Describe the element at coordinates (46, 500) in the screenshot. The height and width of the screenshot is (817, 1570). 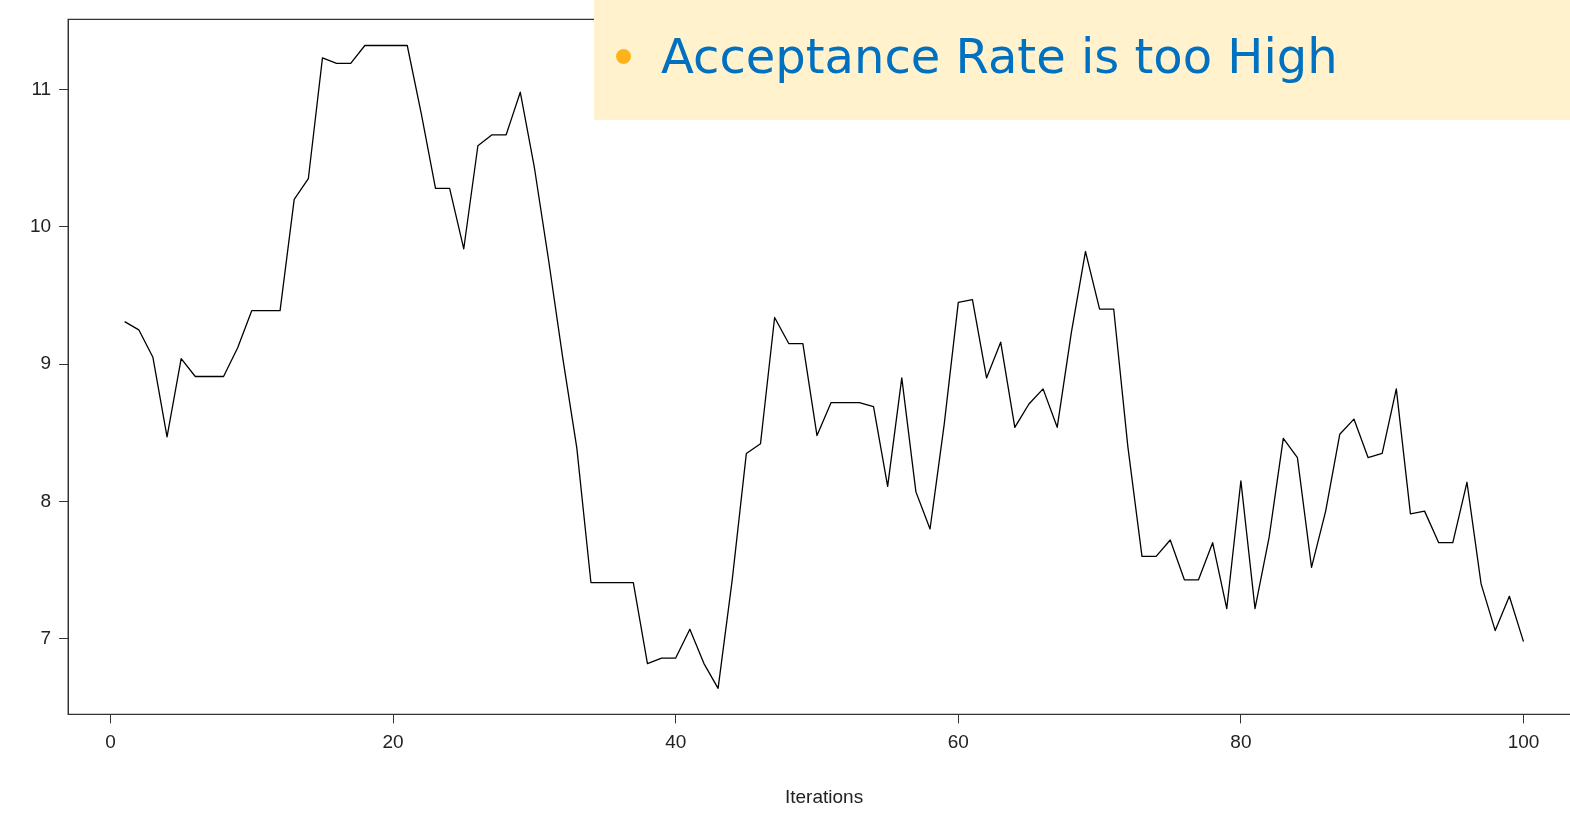
I see `y-tick-label: 8` at that location.